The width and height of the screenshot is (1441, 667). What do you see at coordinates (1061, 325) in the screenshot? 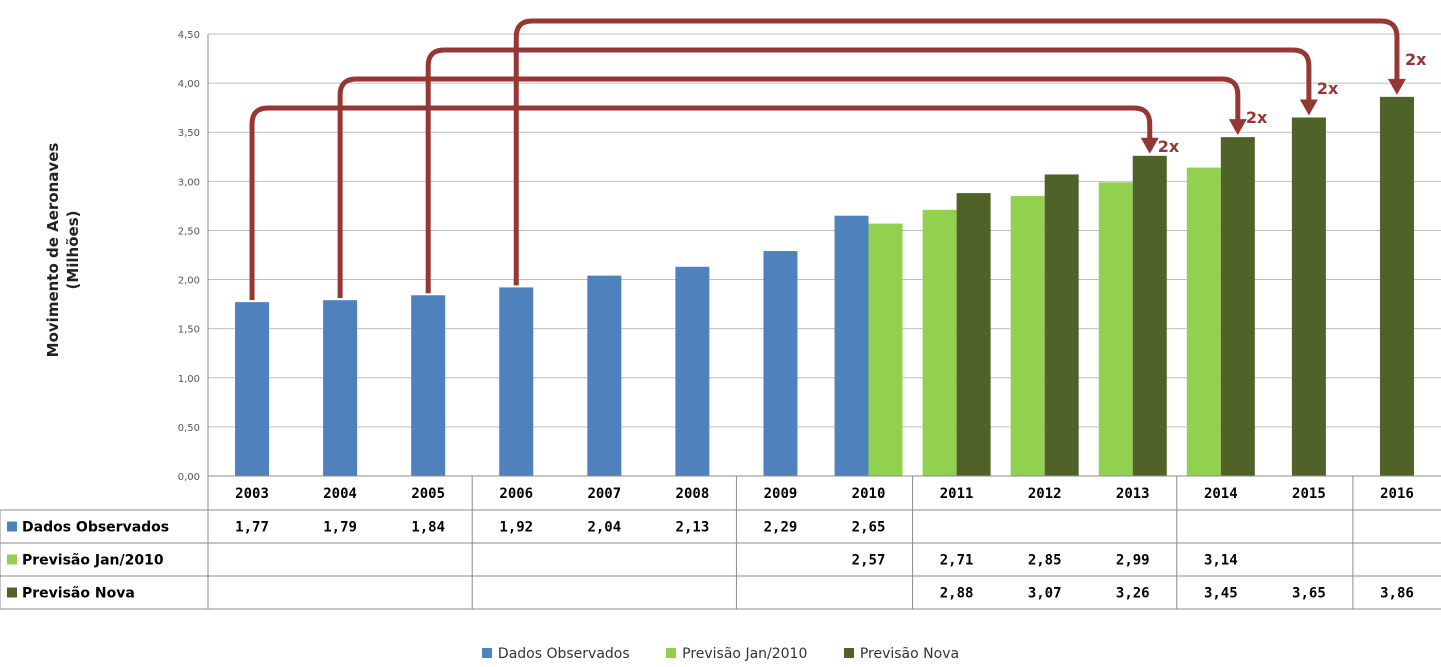
I see `bar-forecast-new-2012` at bounding box center [1061, 325].